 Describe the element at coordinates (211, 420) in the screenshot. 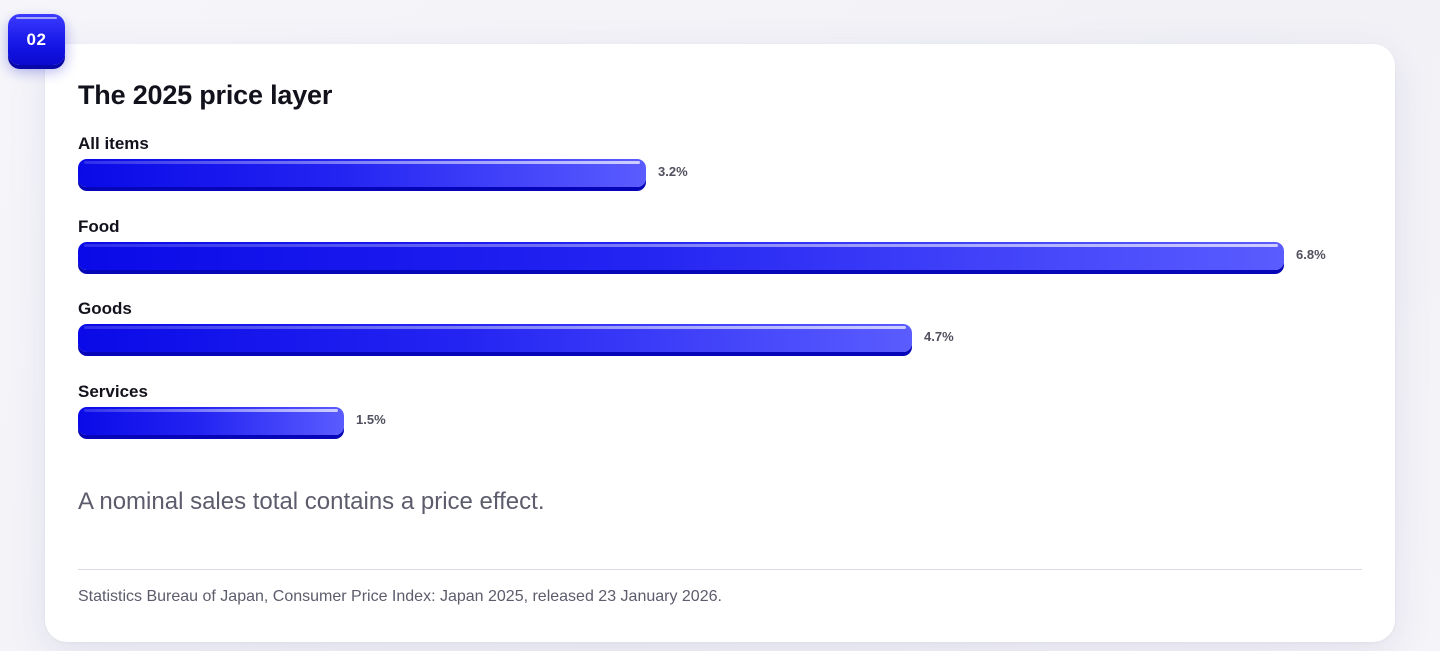

I see `bar-services` at that location.